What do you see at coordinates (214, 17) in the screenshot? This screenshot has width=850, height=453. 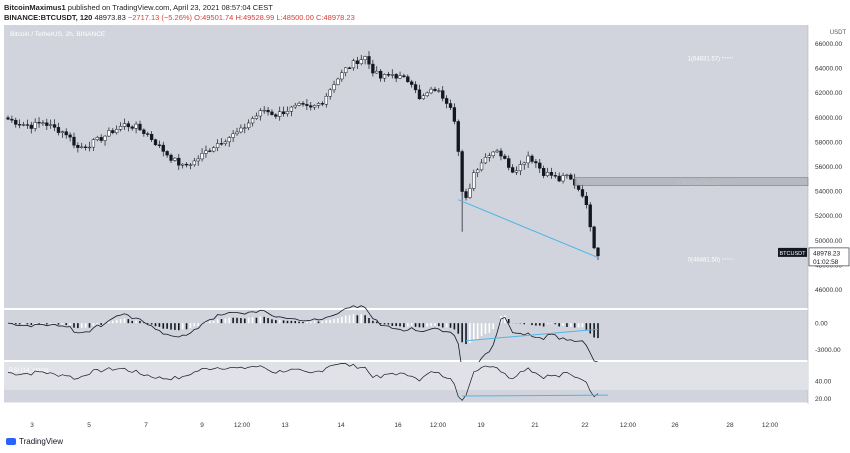 I see `open-value: O:49501.74` at bounding box center [214, 17].